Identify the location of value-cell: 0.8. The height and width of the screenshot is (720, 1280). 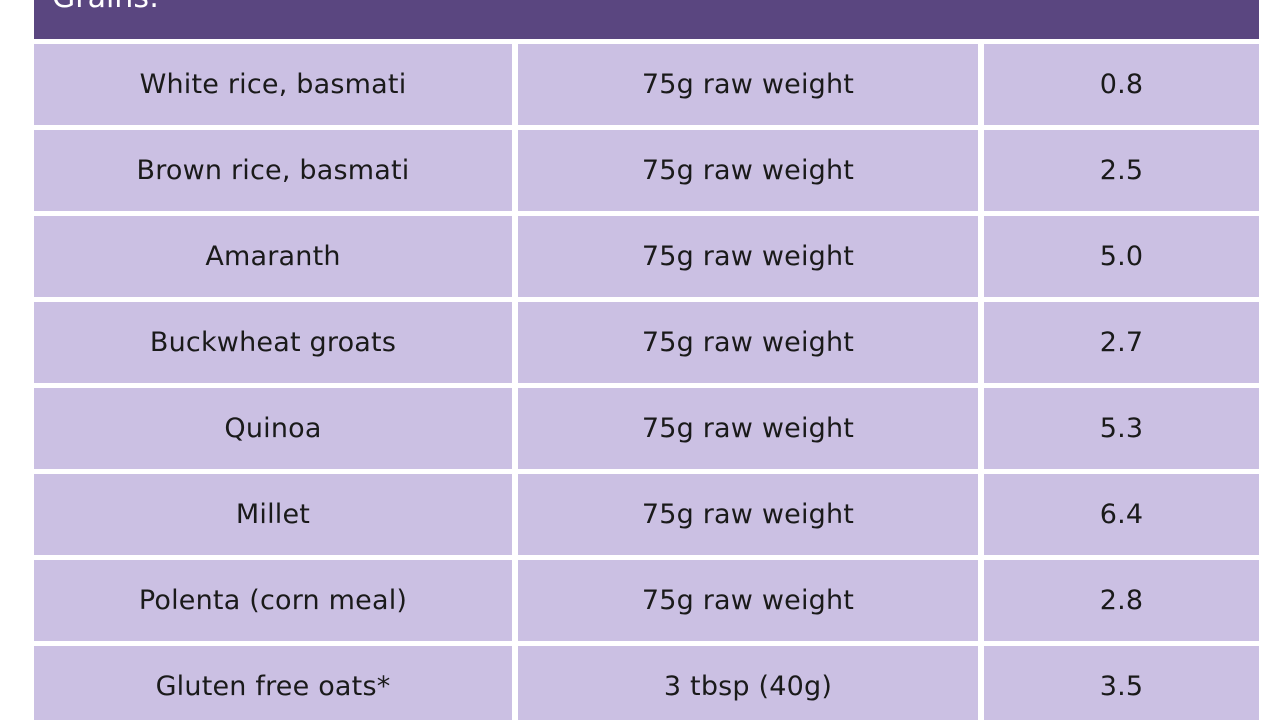
(1121, 84).